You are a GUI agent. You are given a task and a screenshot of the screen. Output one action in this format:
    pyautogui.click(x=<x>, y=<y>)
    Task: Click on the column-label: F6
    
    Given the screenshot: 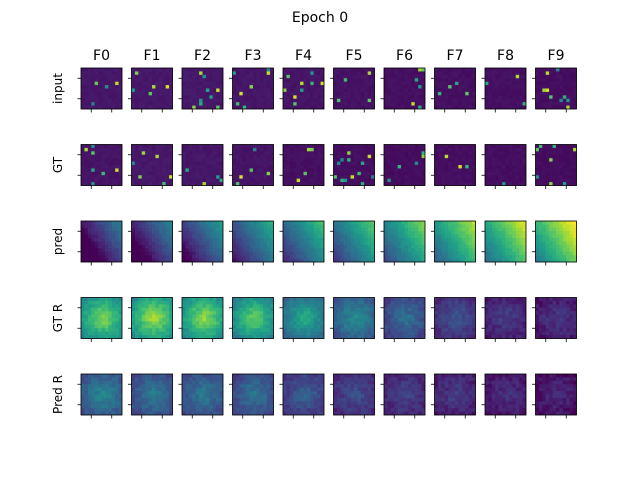 What is the action you would take?
    pyautogui.click(x=404, y=56)
    